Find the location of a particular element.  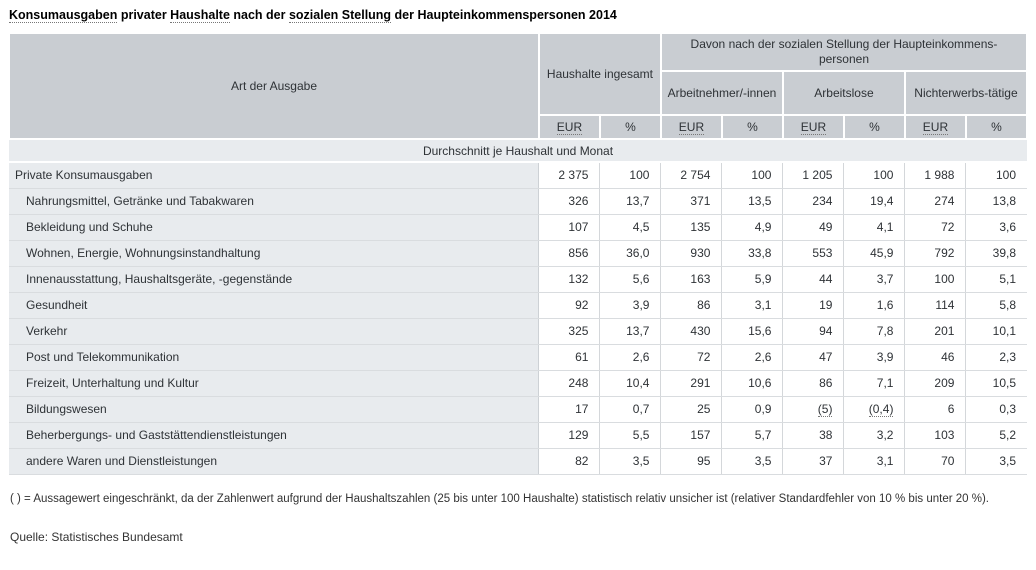

table-cell: 5,8 is located at coordinates (996, 305).